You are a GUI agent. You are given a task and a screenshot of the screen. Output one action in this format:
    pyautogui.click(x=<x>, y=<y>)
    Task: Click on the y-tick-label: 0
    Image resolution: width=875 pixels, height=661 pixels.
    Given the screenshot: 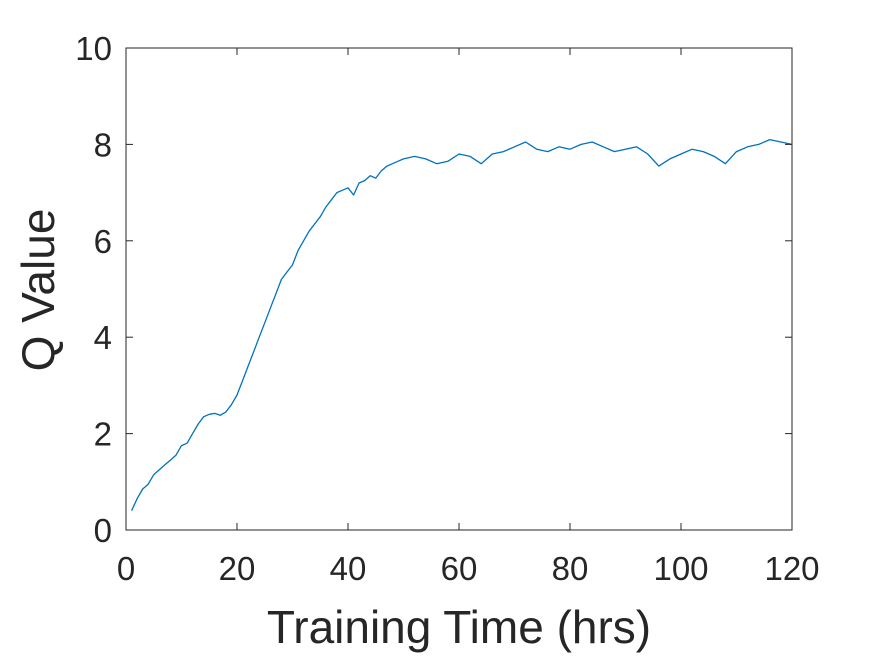 What is the action you would take?
    pyautogui.click(x=103, y=530)
    